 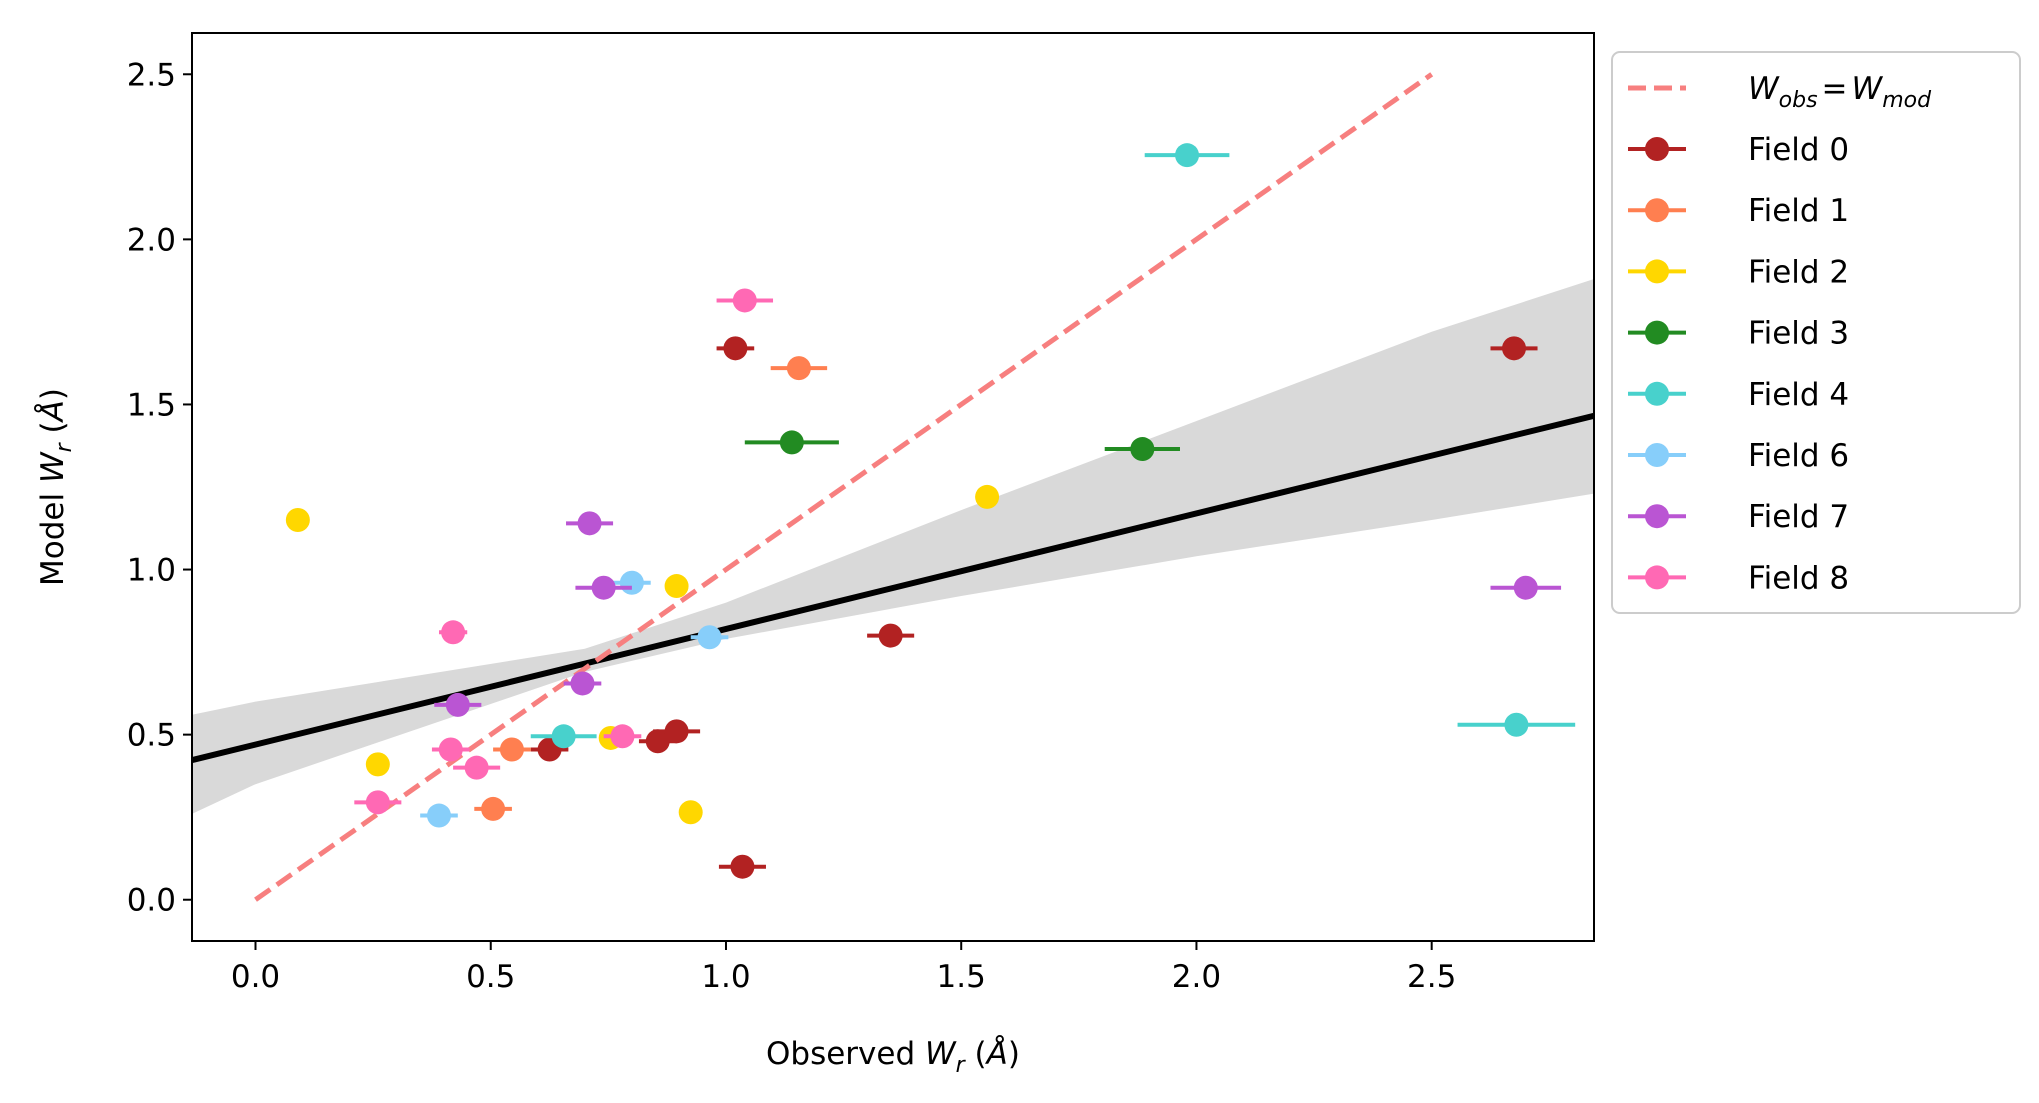 I want to click on x-axis-label: Observed Wr (Å), so click(x=893, y=1057).